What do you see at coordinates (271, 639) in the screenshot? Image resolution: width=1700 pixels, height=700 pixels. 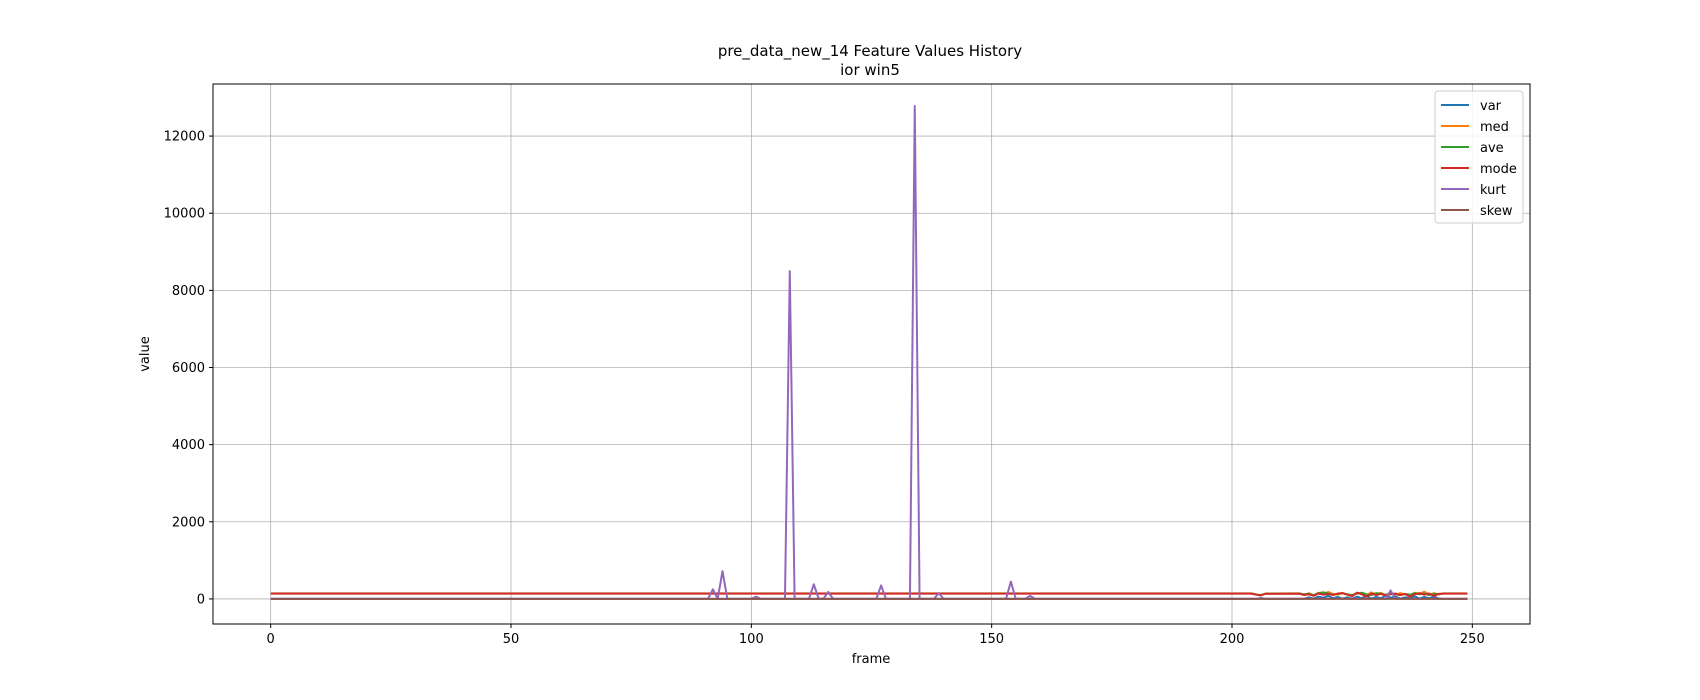 I see `x-tick-label: 0` at bounding box center [271, 639].